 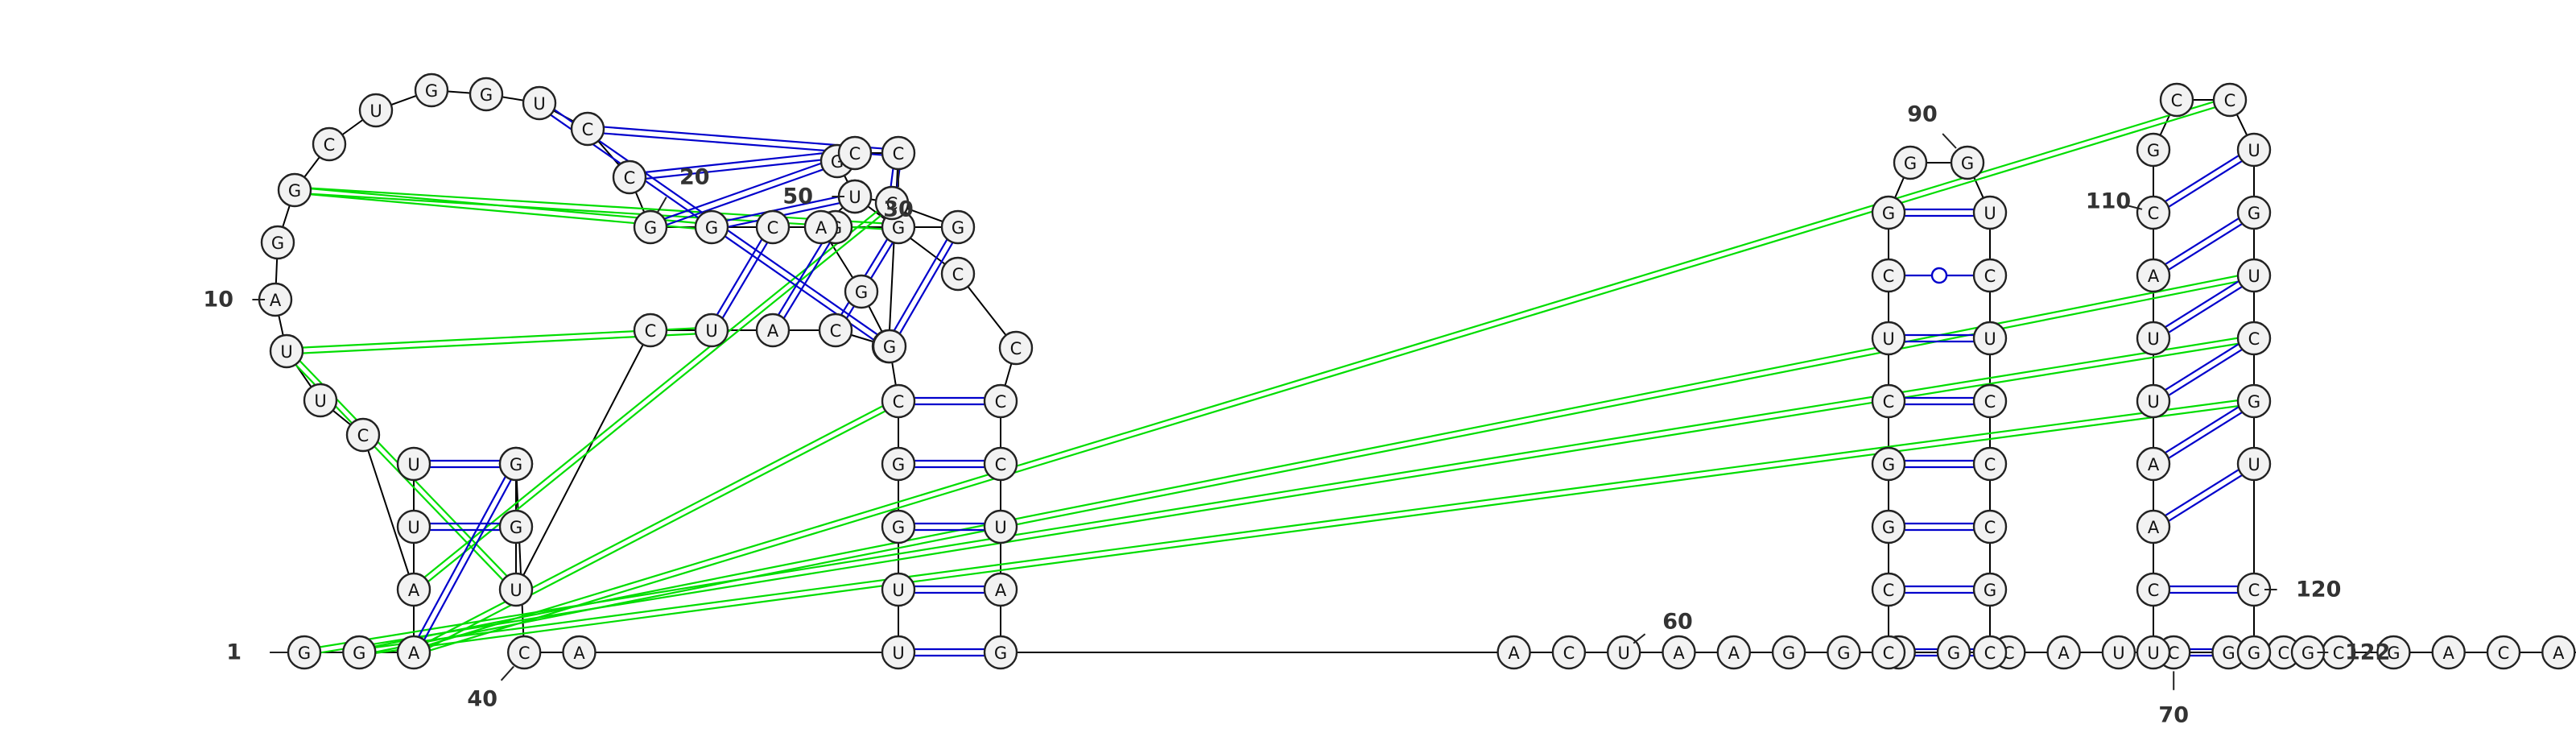 I want to click on nucleotide-13: C, so click(x=329, y=144).